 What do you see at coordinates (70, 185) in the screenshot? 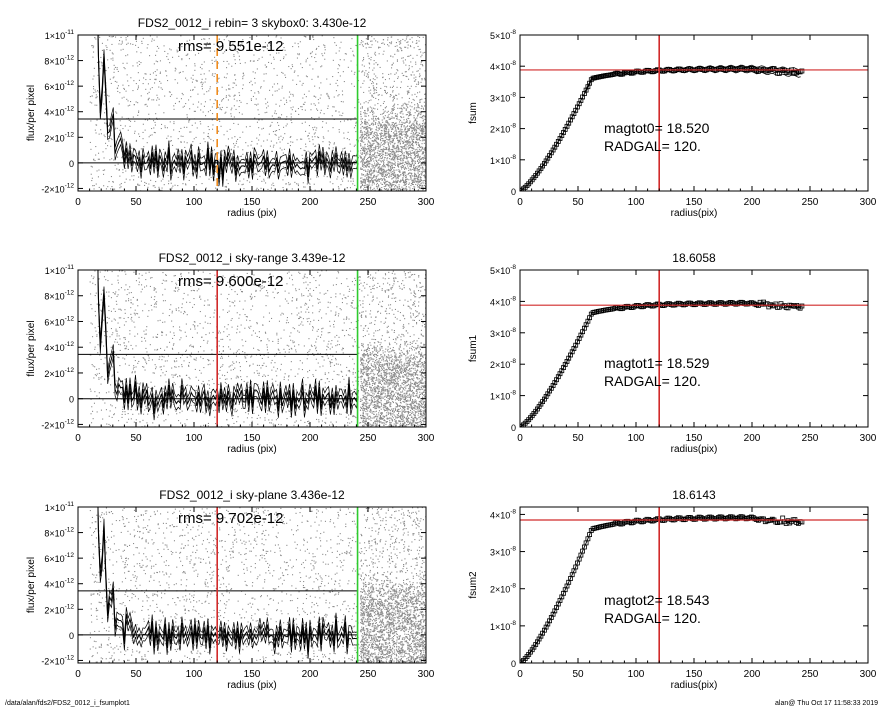
I see `y-tick-exponent: -12` at bounding box center [70, 185].